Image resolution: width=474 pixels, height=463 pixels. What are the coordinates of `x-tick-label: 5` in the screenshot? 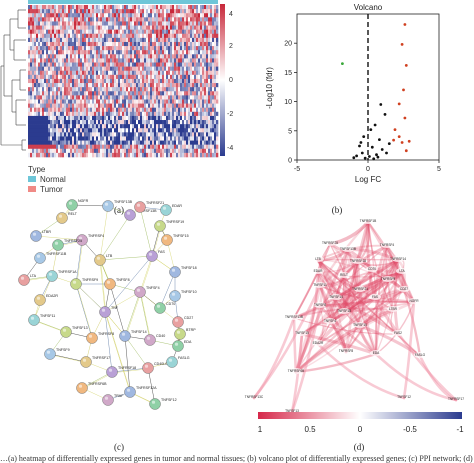 It's located at (439, 169).